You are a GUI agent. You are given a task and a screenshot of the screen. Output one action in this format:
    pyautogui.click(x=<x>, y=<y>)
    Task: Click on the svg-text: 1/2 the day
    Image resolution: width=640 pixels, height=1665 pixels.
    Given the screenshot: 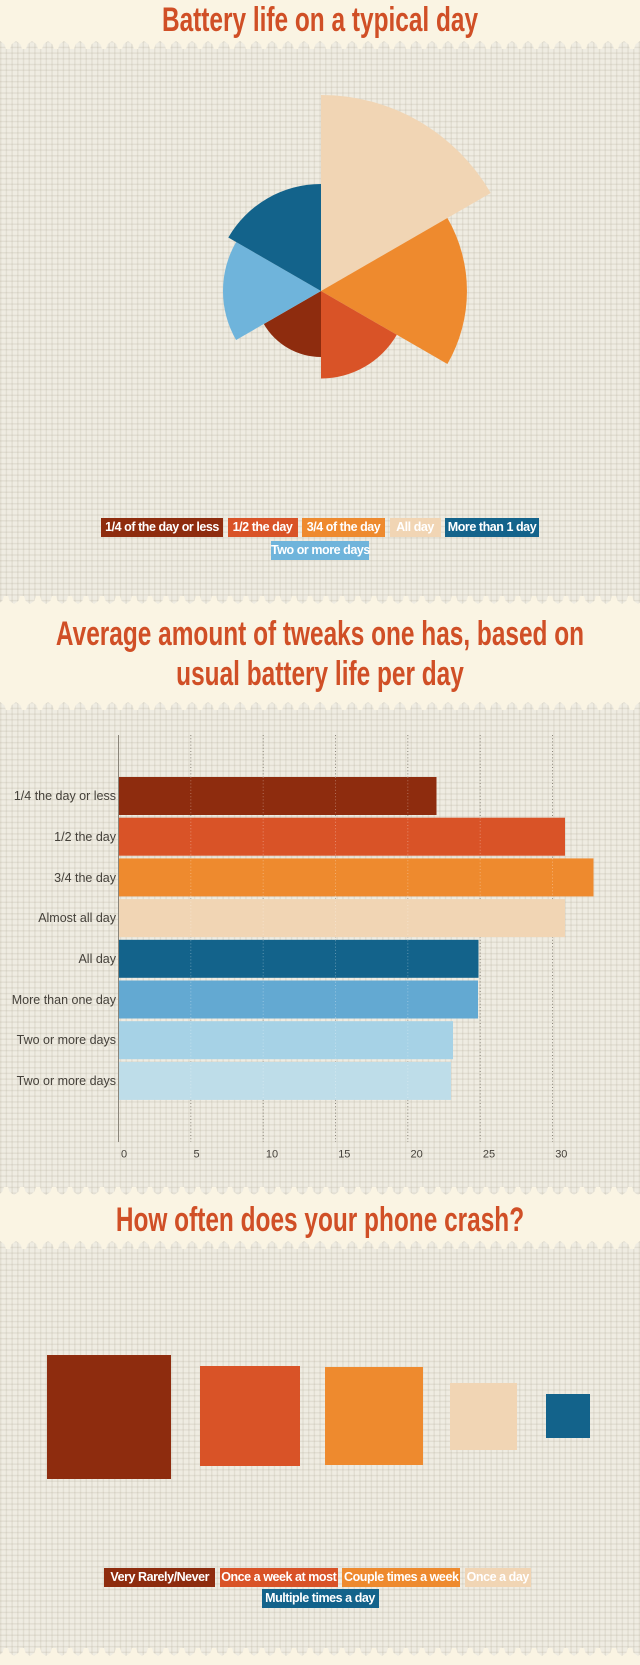 What is the action you would take?
    pyautogui.click(x=85, y=837)
    